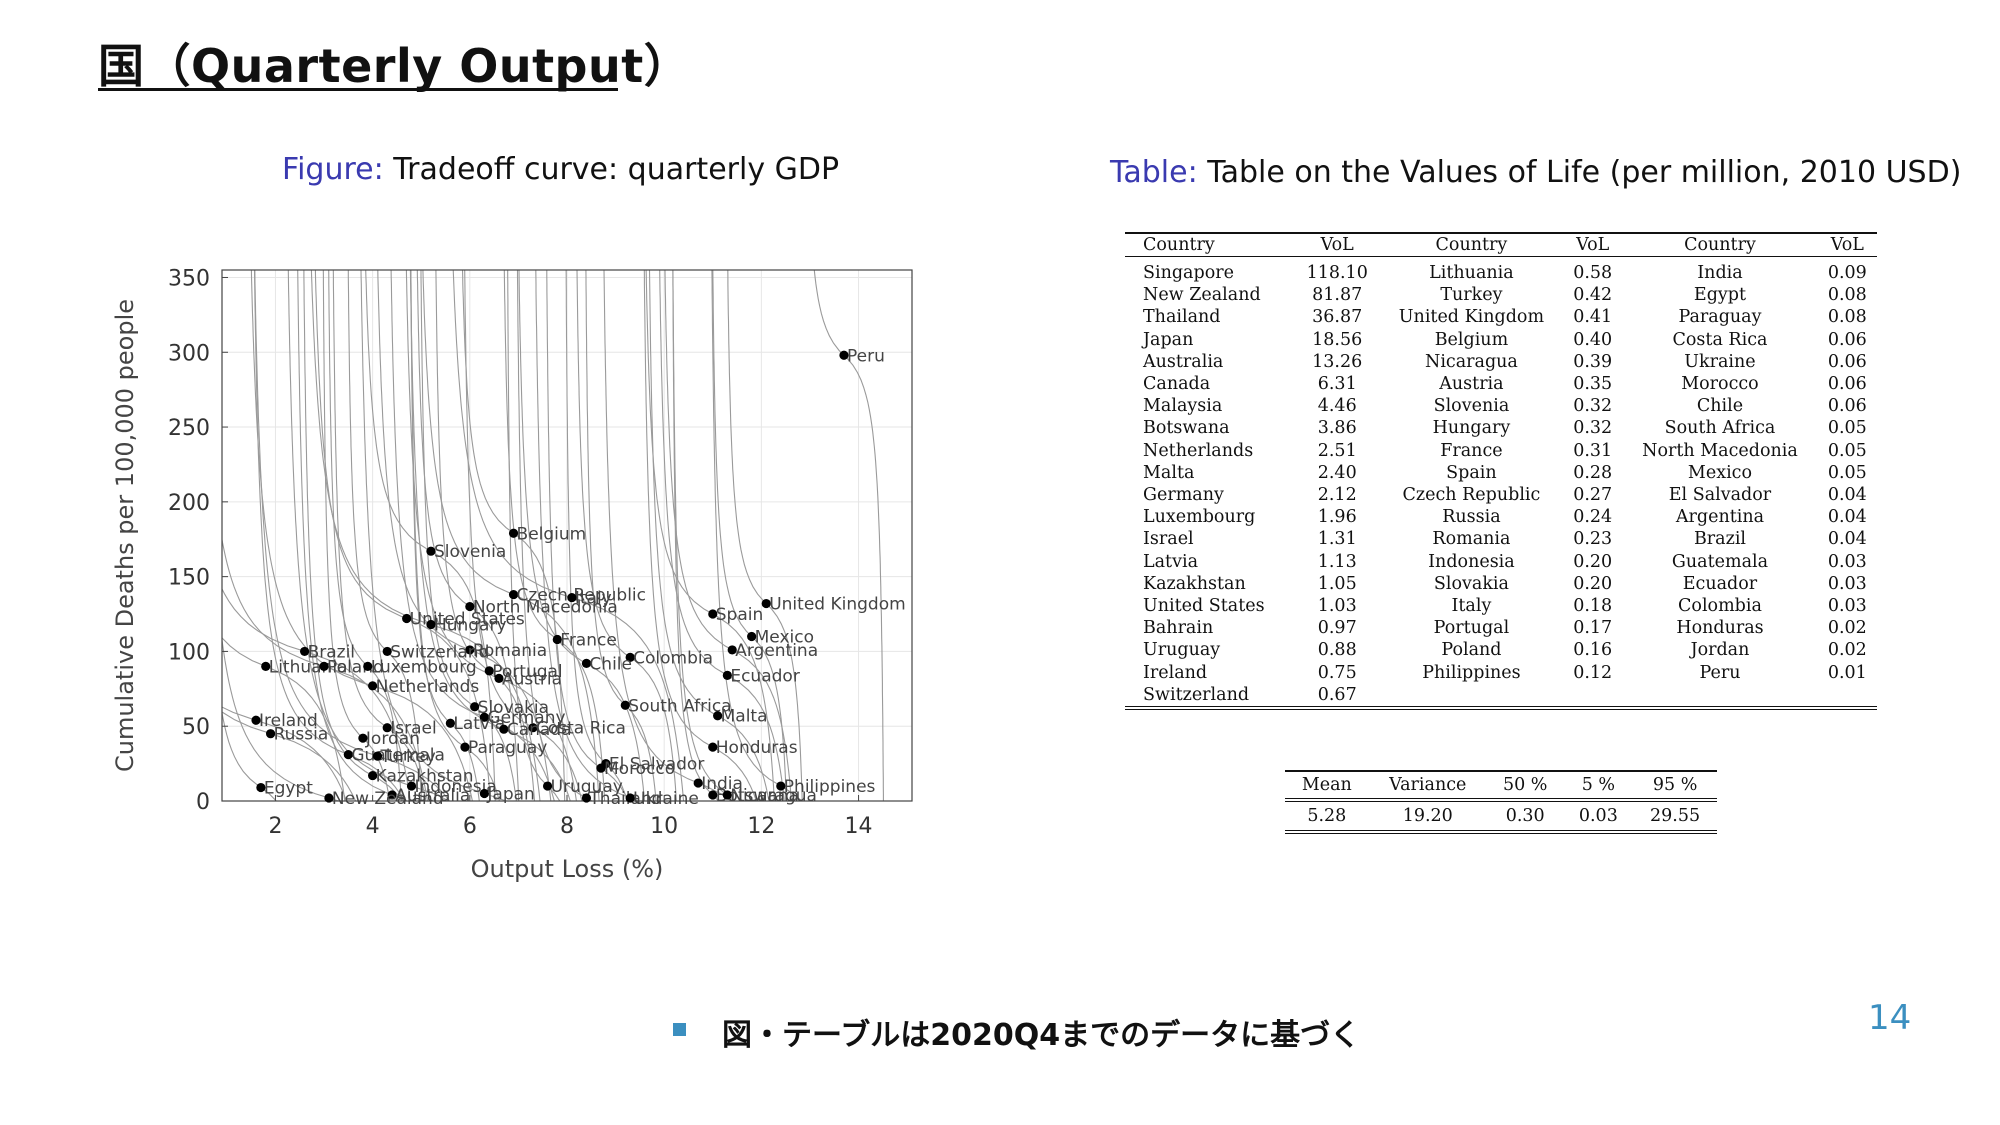 Image resolution: width=2000 pixels, height=1125 pixels. Describe the element at coordinates (424, 667) in the screenshot. I see `data-point-label: Luxembourg` at that location.